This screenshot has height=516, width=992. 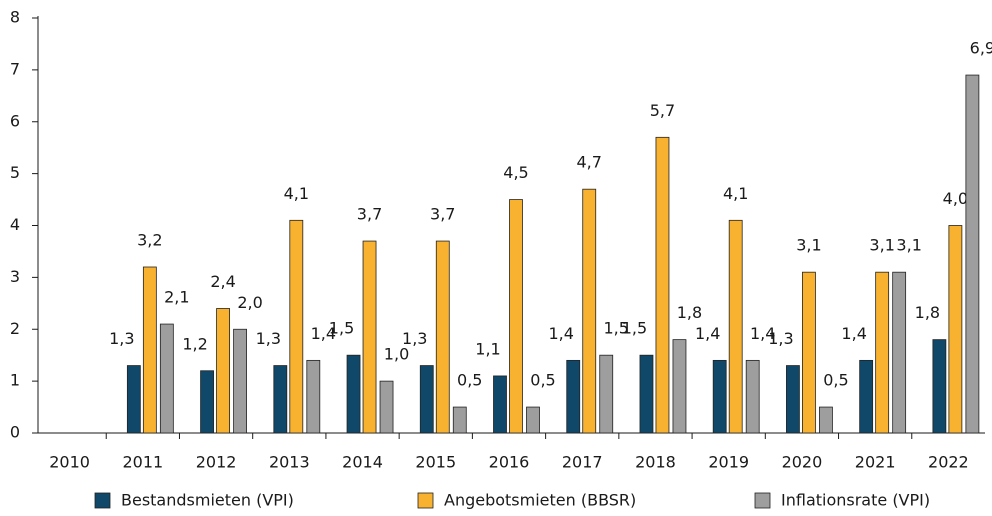 I want to click on x-tick-label: 2019, so click(x=728, y=462).